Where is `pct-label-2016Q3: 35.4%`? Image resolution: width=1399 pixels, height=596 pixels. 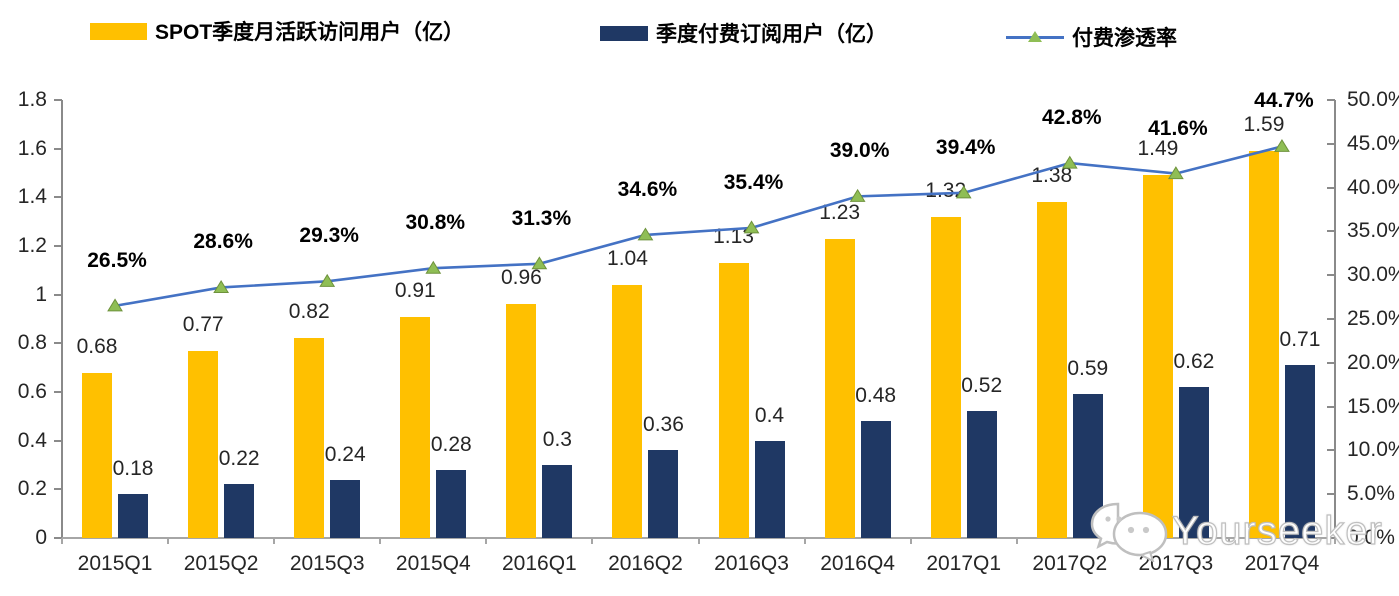 pct-label-2016Q3: 35.4% is located at coordinates (753, 182).